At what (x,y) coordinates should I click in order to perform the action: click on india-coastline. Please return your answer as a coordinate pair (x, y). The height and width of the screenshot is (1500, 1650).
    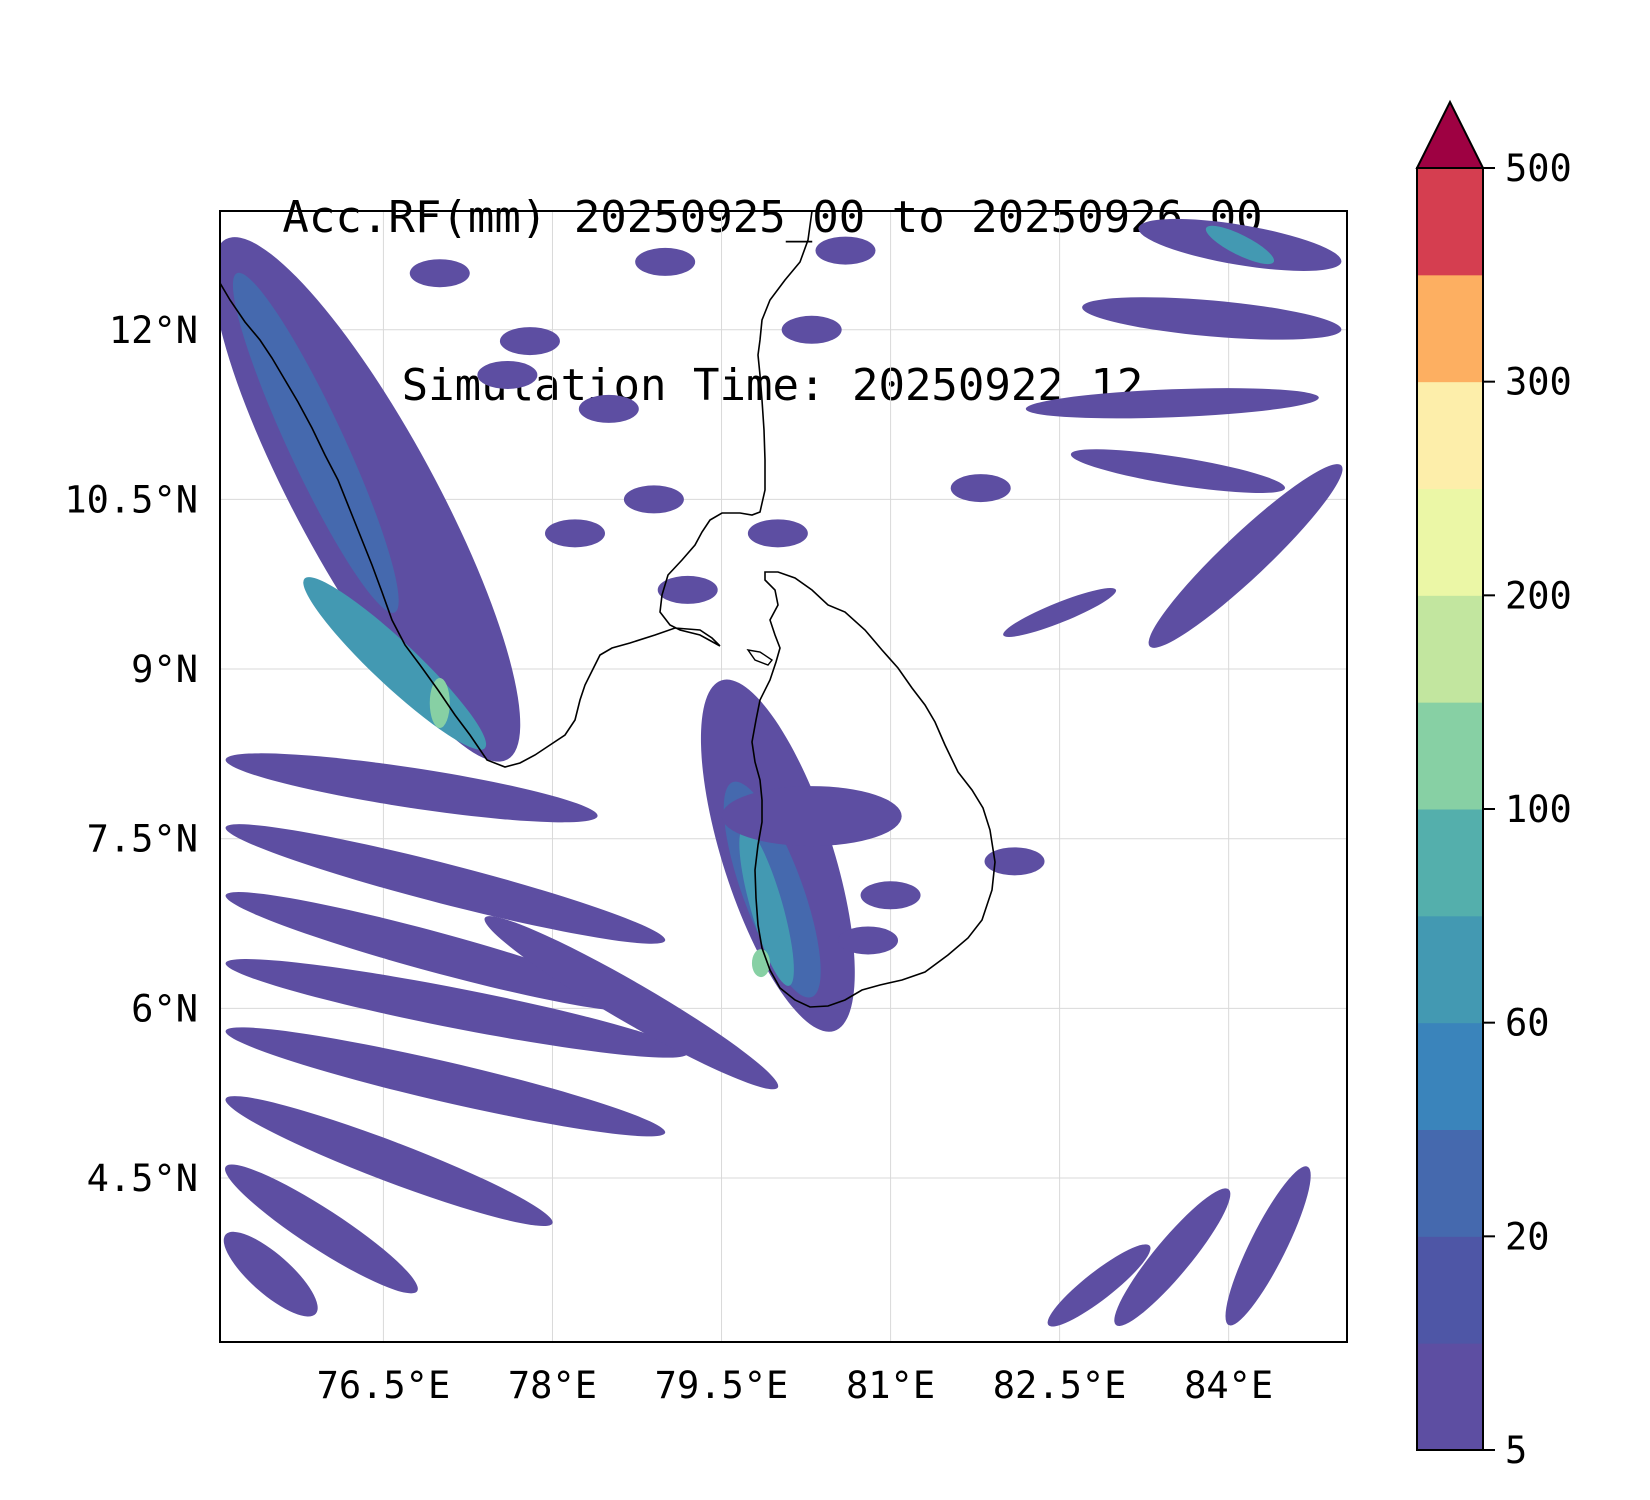
    Looking at the image, I should click on (516, 489).